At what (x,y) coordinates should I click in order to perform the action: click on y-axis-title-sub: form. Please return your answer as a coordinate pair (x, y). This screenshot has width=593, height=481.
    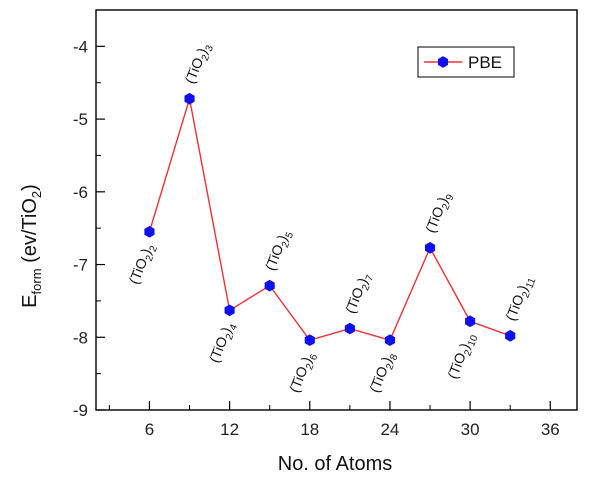
    Looking at the image, I should click on (36, 281).